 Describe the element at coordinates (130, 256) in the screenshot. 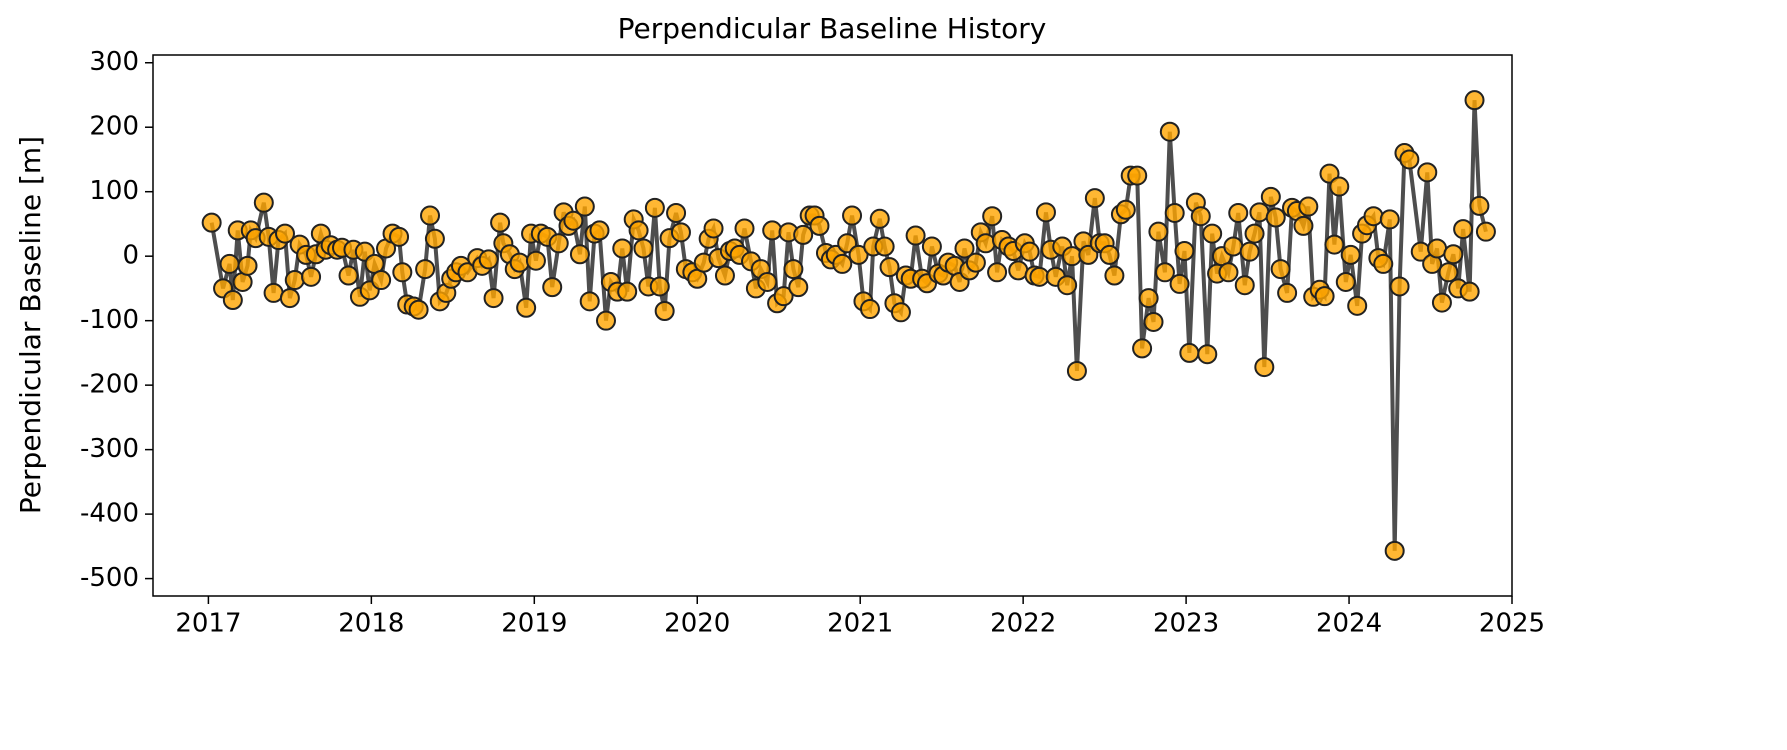

I see `y-tick-label: 0` at that location.